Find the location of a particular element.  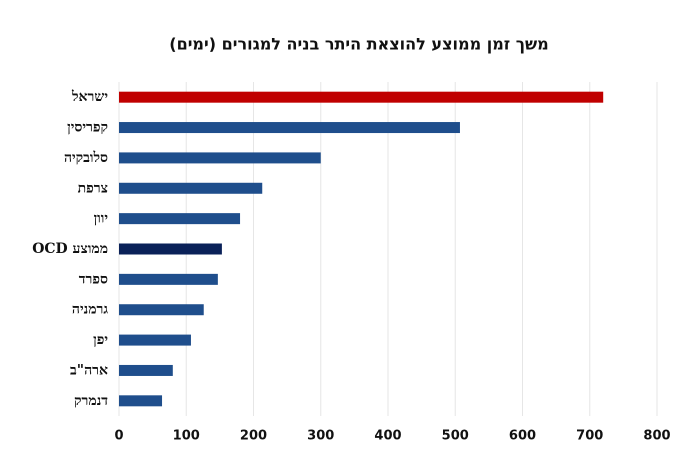

y-tick-label: קפריסין is located at coordinates (87, 128).